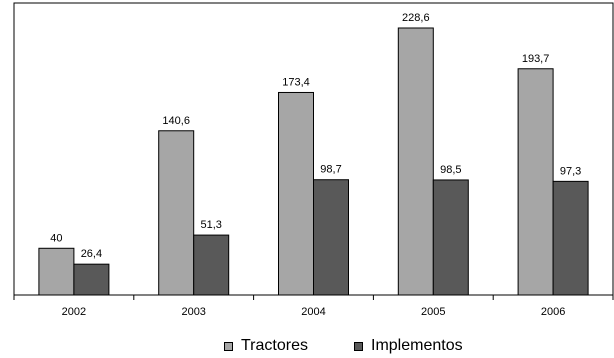 Image resolution: width=614 pixels, height=358 pixels. Describe the element at coordinates (74, 312) in the screenshot. I see `x-tick-label-2002: 2002` at that location.